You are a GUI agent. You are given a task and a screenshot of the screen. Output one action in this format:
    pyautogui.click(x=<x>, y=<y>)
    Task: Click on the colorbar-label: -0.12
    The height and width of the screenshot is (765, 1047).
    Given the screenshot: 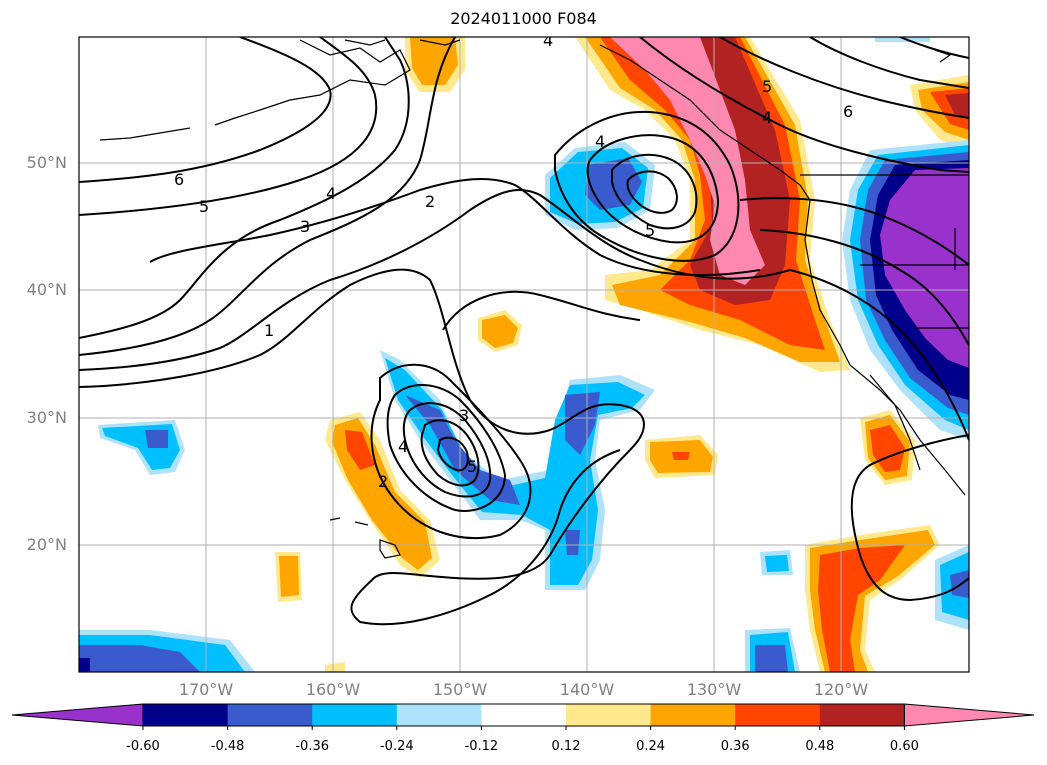 What is the action you would take?
    pyautogui.click(x=481, y=746)
    